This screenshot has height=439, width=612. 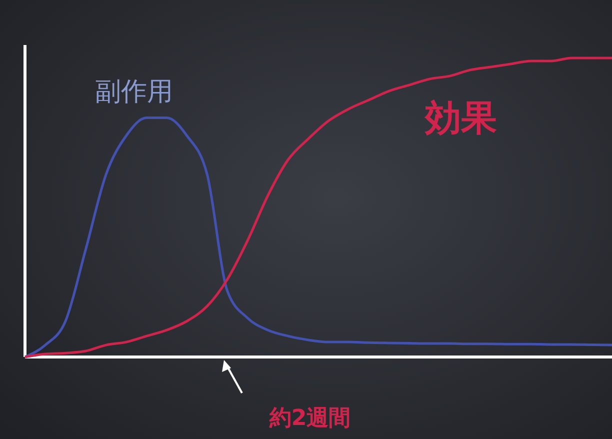 What do you see at coordinates (309, 418) in the screenshot?
I see `text: 約2週間` at bounding box center [309, 418].